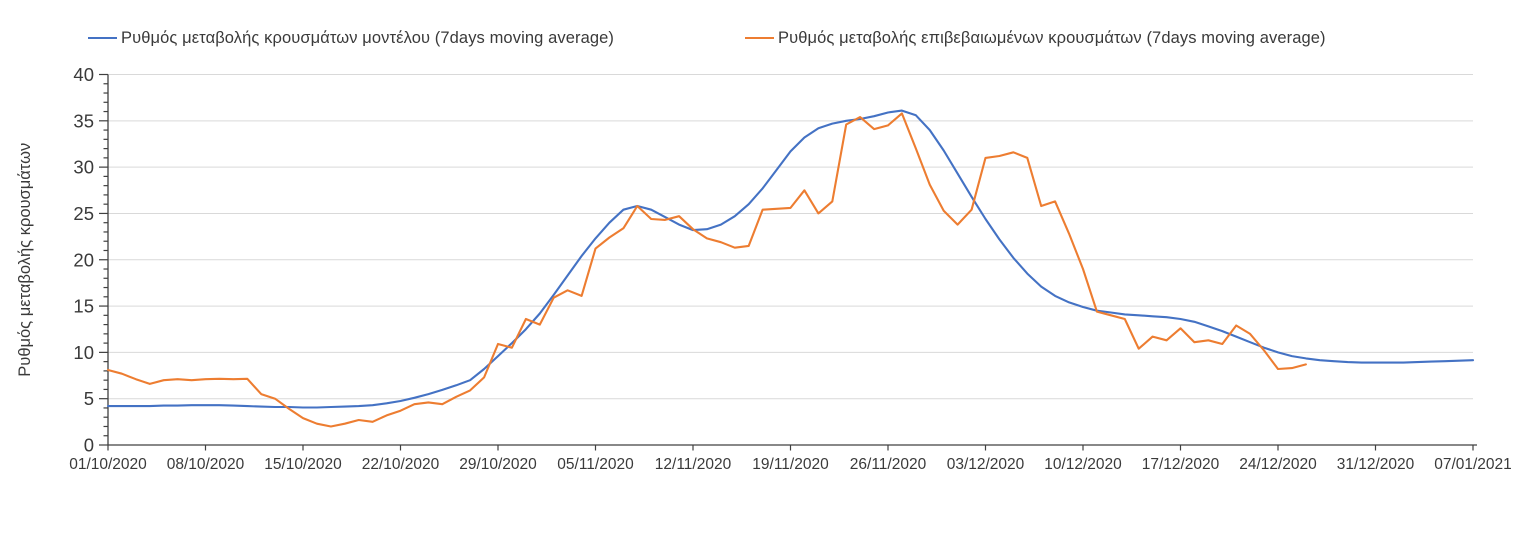 The width and height of the screenshot is (1521, 533). What do you see at coordinates (986, 464) in the screenshot?
I see `x-tick-label: 03/12/2020` at bounding box center [986, 464].